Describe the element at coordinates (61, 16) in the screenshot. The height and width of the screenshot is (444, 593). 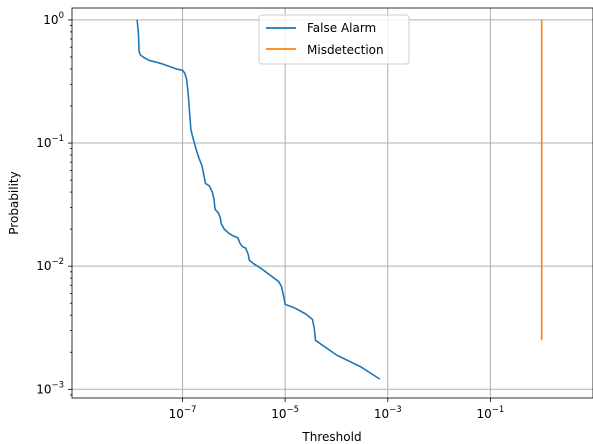
I see `y-tick-exponent: 0` at that location.